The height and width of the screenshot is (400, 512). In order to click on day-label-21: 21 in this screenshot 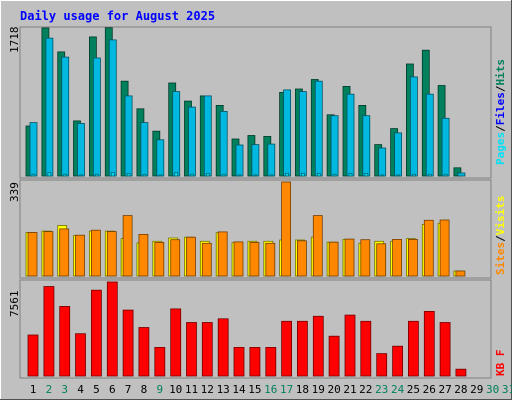, I will do `click(349, 389)`.